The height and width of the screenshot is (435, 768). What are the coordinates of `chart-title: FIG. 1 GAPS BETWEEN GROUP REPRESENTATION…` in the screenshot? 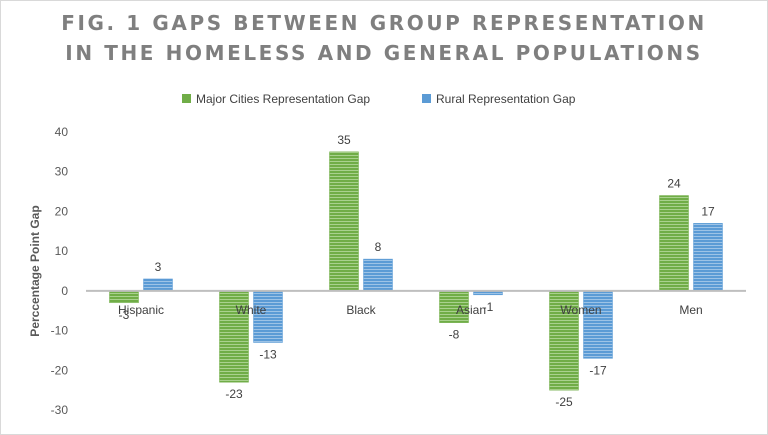 It's located at (384, 38).